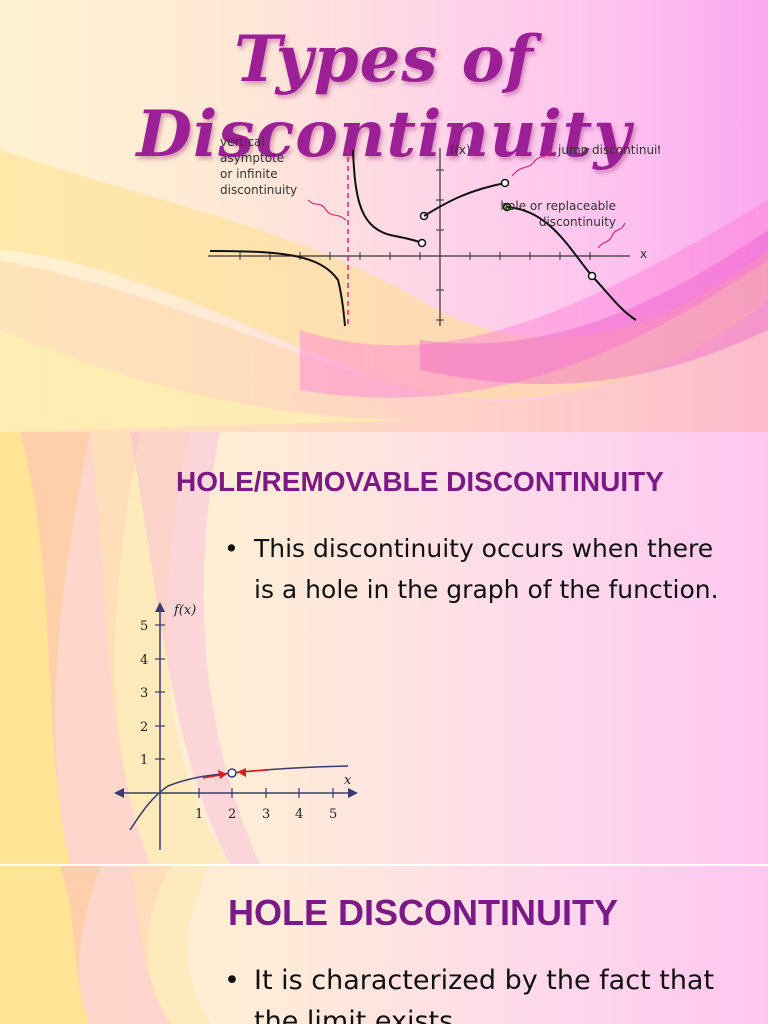 The height and width of the screenshot is (1024, 768). What do you see at coordinates (252, 158) in the screenshot?
I see `label-asymptote: asymptote` at bounding box center [252, 158].